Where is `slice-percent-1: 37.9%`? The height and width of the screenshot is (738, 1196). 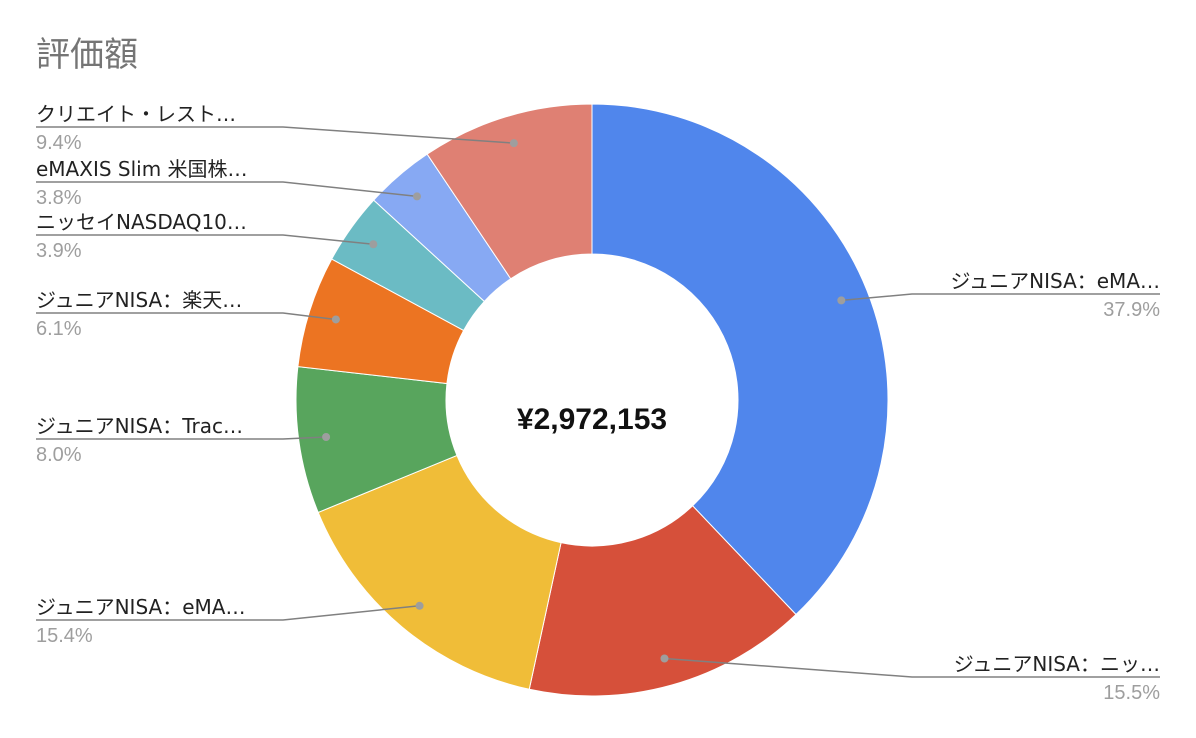 slice-percent-1: 37.9% is located at coordinates (1131, 310).